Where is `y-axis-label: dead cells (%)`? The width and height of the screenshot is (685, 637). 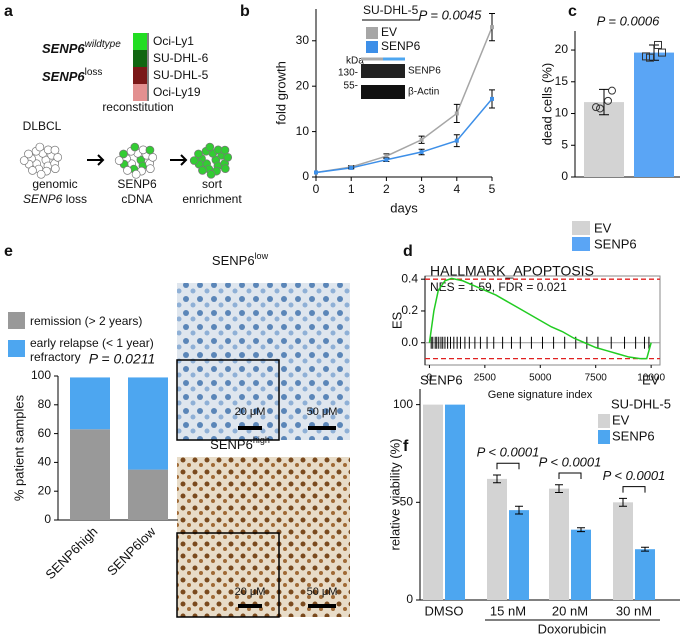 y-axis-label: dead cells (%) is located at coordinates (546, 104).